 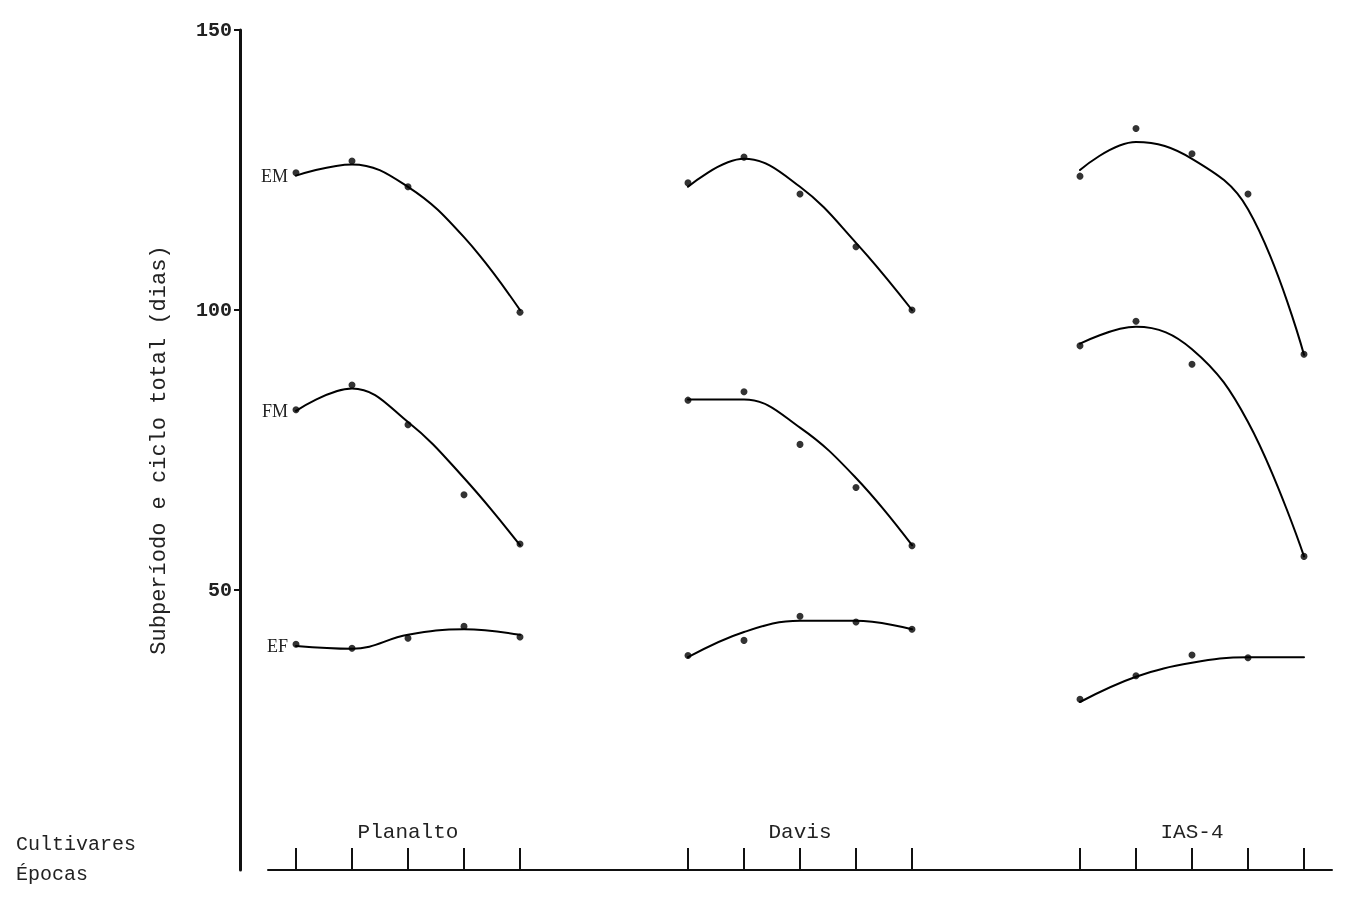 I want to click on y-tick-label: 50, so click(x=219, y=590).